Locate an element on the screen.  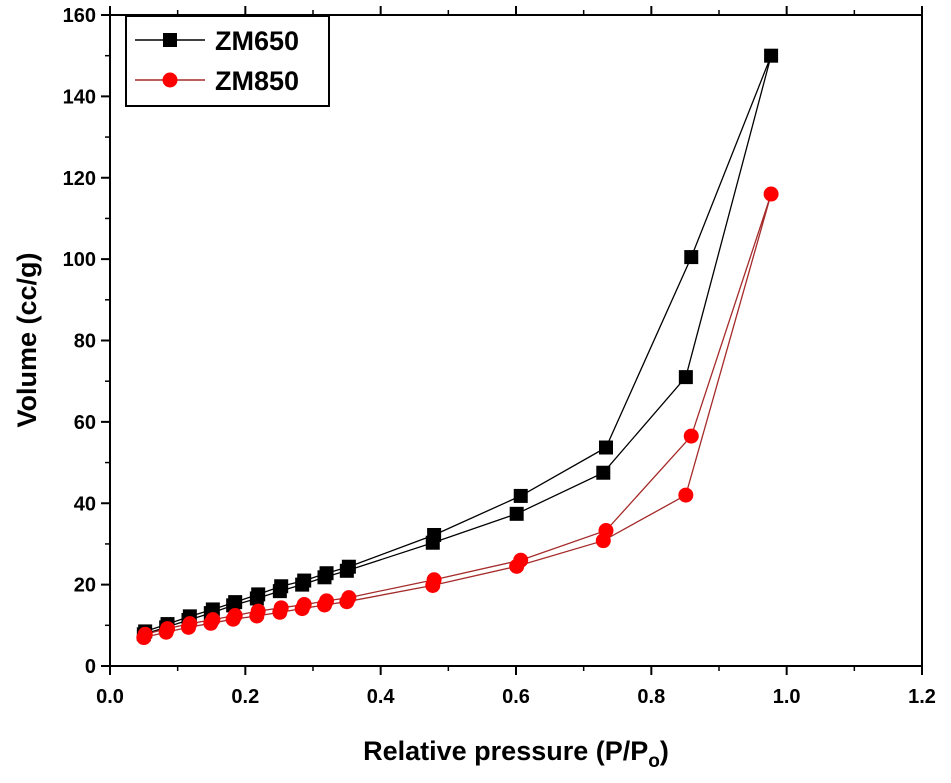
y-tick-label: 140 is located at coordinates (79, 97).